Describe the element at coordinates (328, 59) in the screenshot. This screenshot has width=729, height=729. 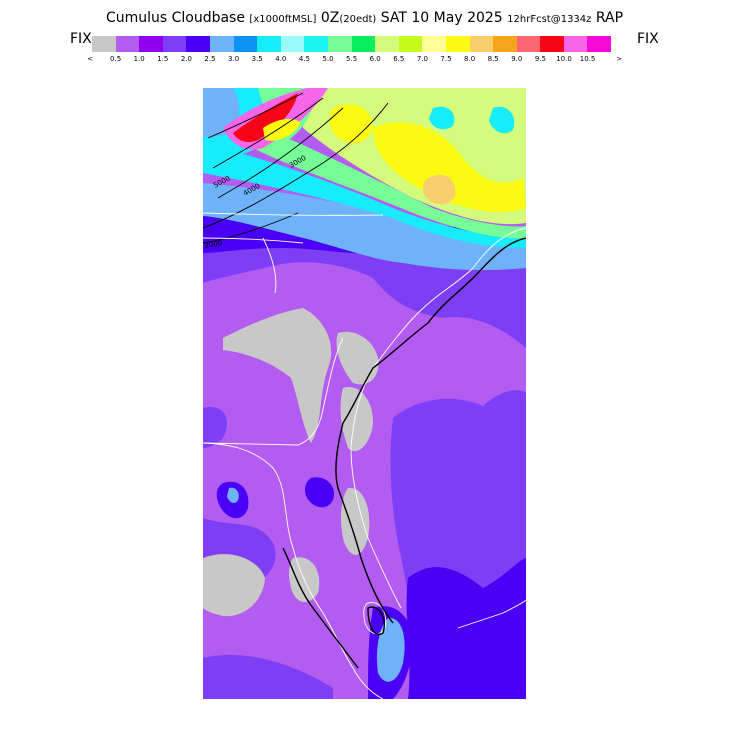
I see `scale-tick-10: 5.0` at that location.